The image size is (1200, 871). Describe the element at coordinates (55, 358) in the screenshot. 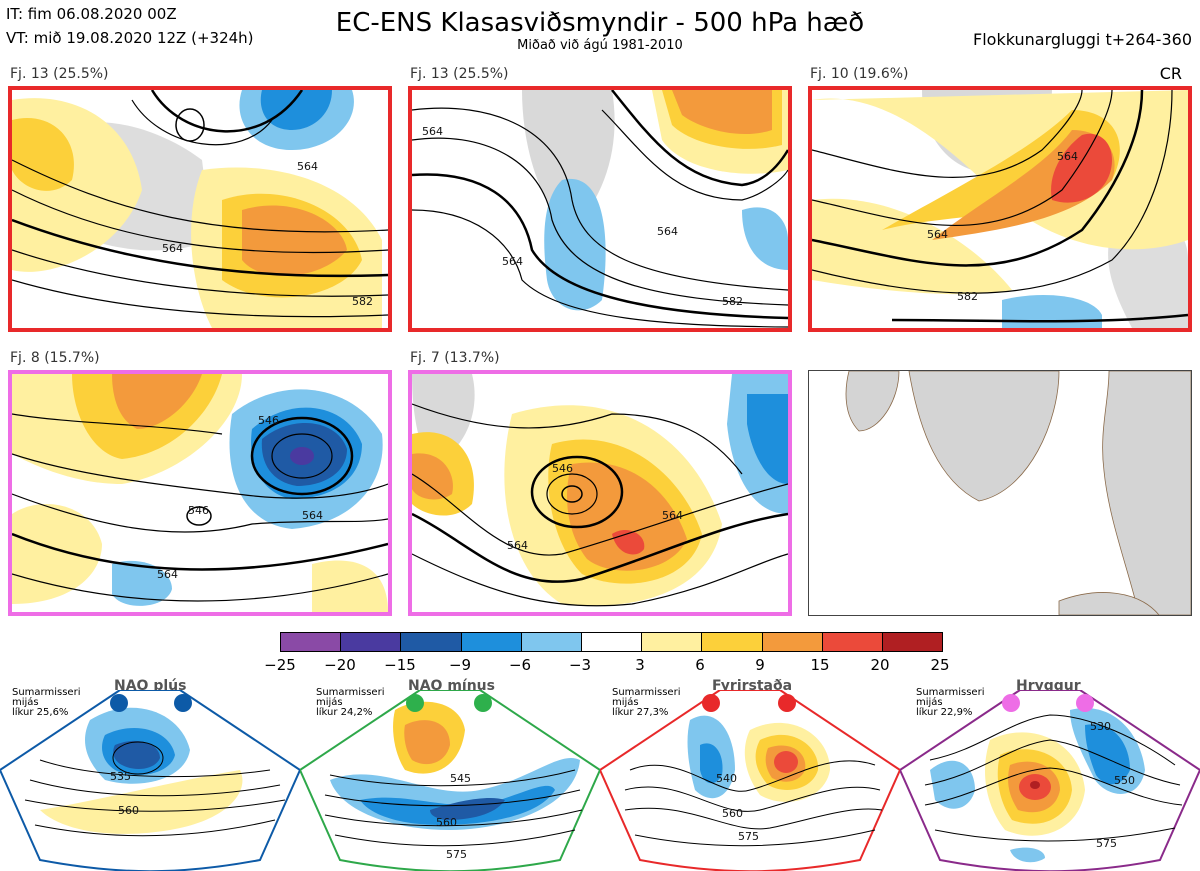

I see `panel-label-4: Fj. 8 (15.7%)` at that location.